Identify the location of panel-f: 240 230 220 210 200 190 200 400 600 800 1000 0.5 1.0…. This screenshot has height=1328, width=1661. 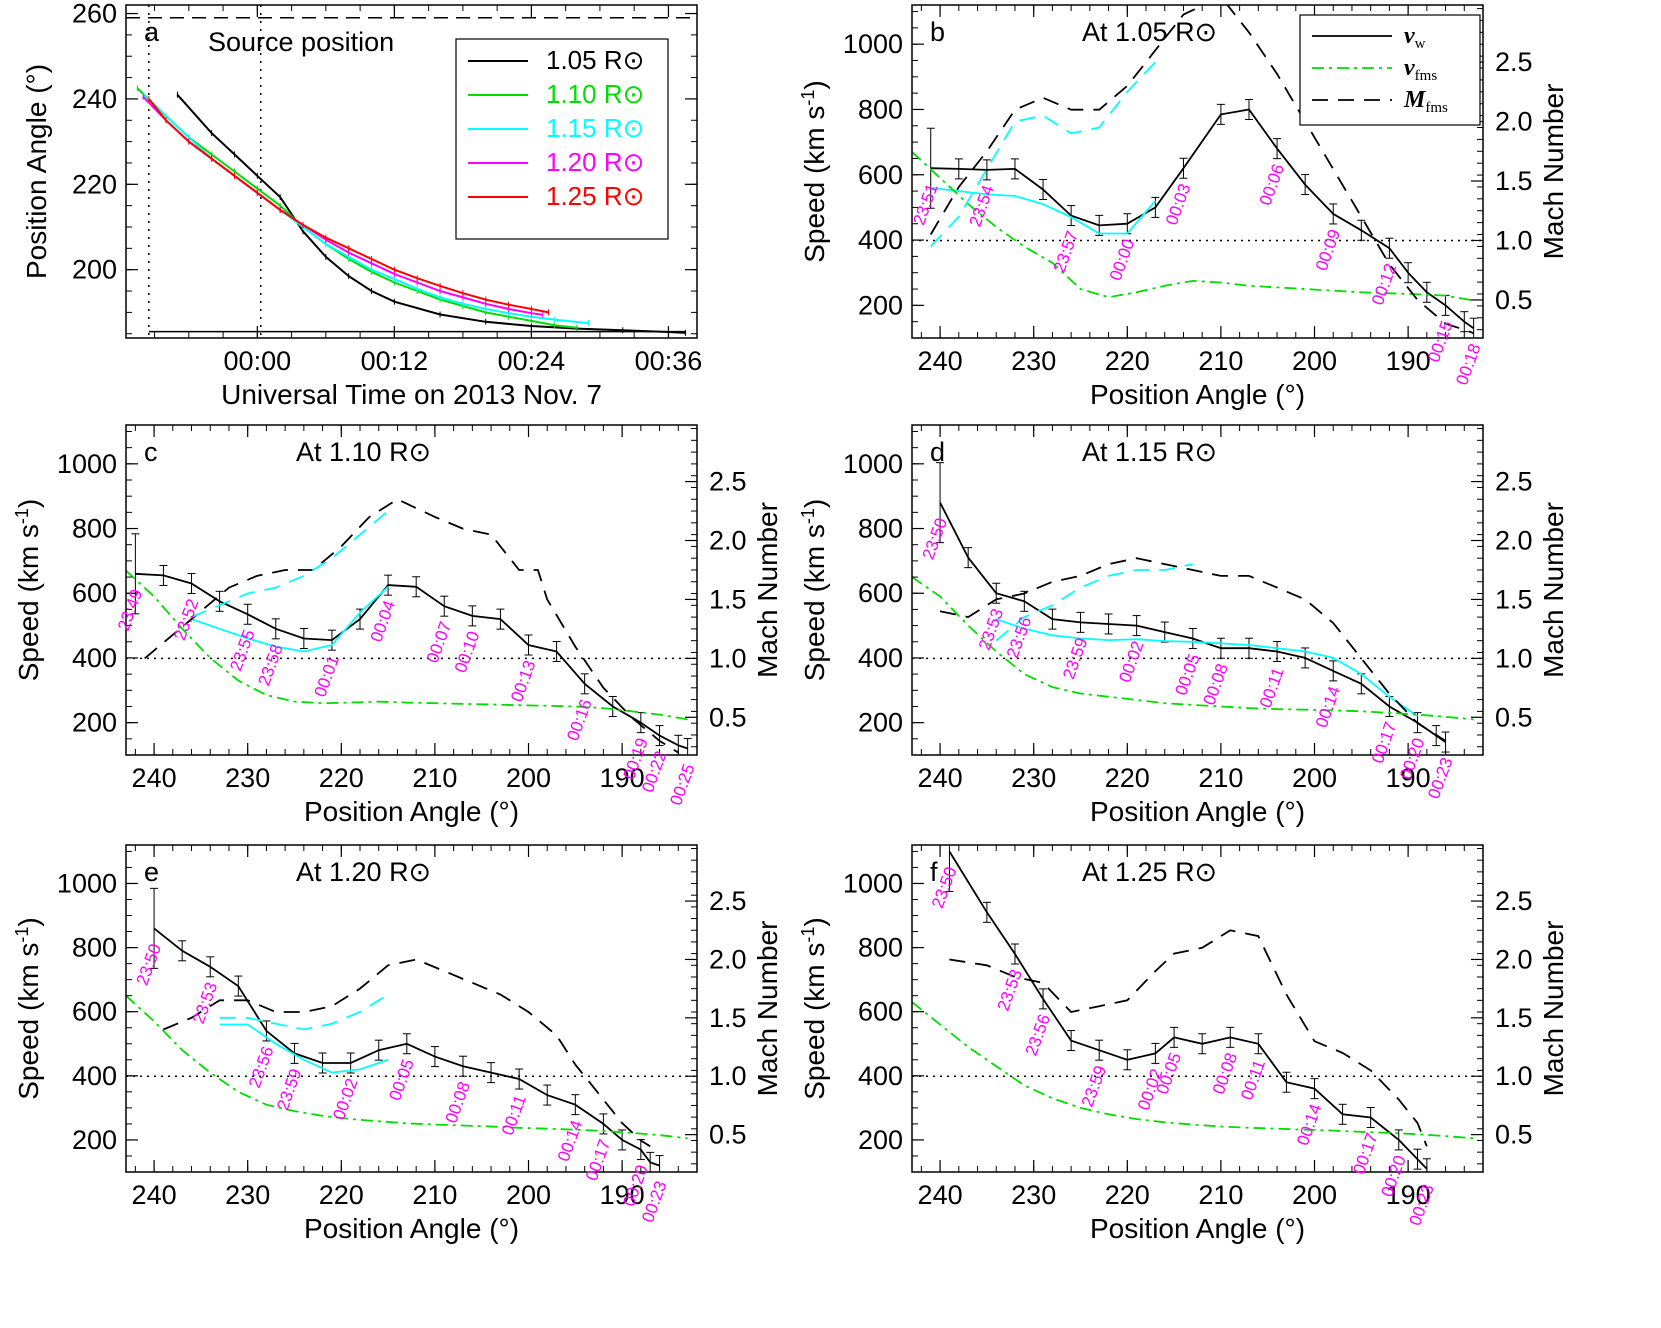
(1183, 1044).